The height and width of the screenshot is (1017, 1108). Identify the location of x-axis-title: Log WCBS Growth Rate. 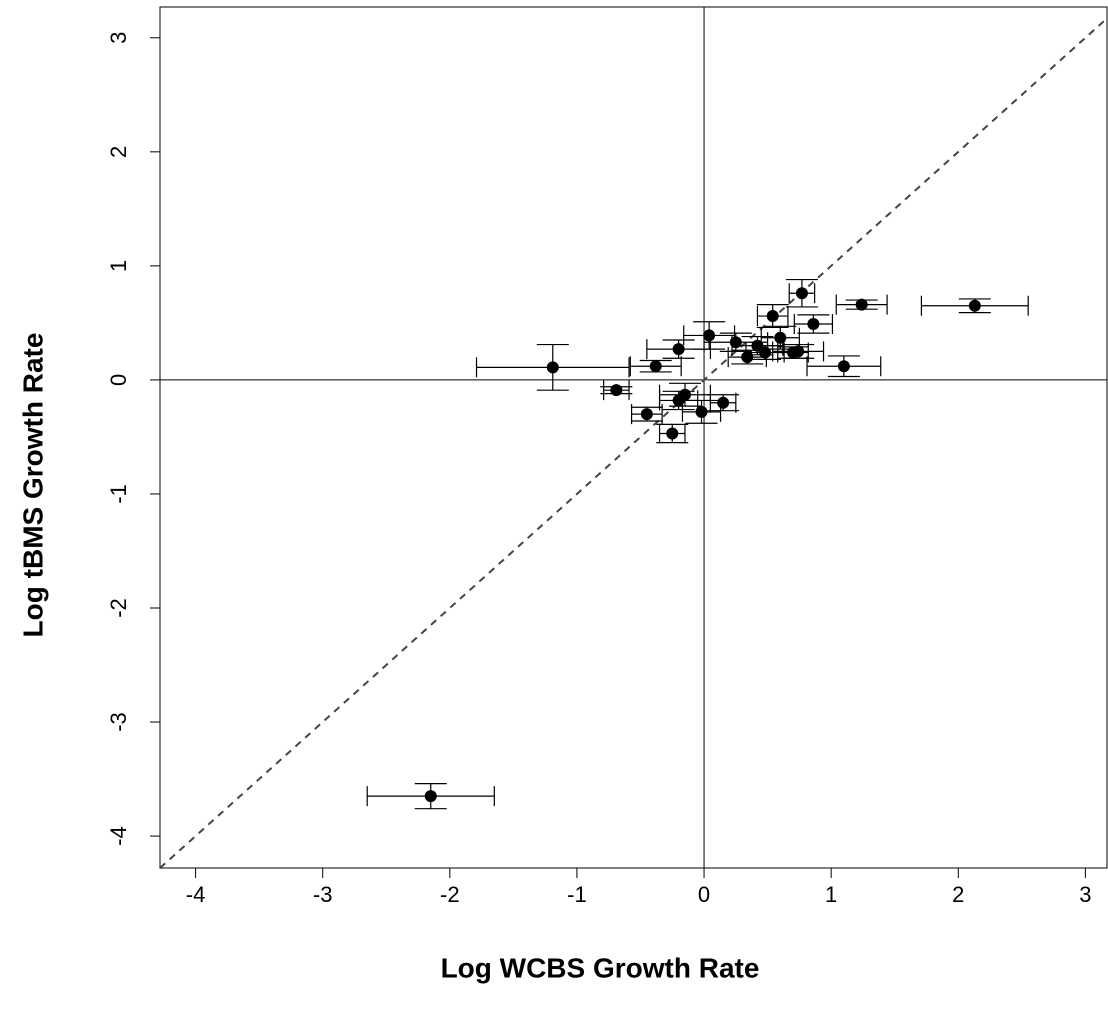
(600, 967).